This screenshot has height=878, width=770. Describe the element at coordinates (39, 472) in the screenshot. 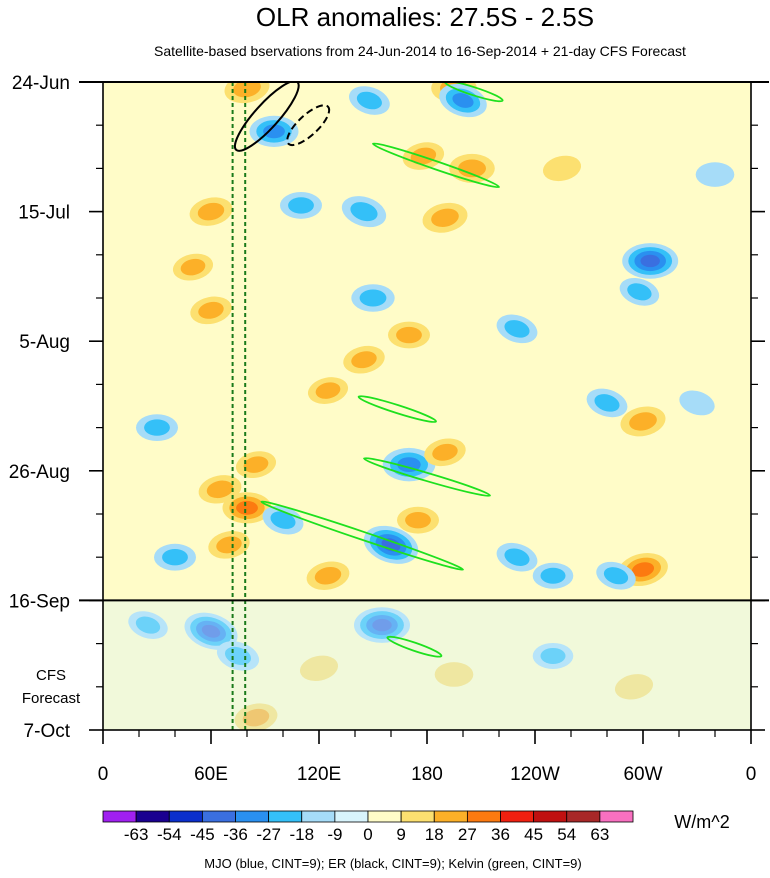

I see `y-tick-label: 26-Aug` at that location.